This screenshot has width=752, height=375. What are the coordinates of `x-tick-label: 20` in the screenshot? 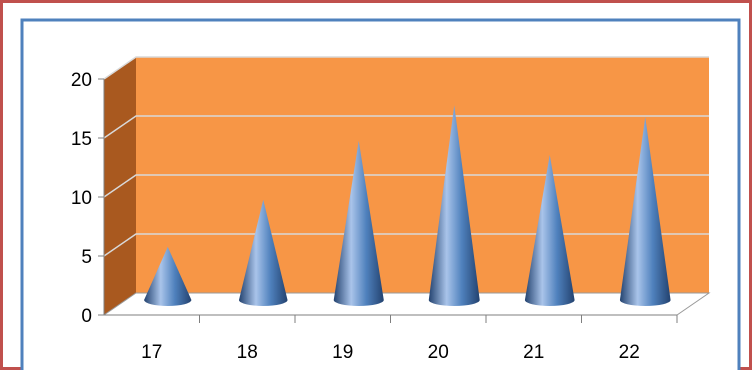 It's located at (438, 352).